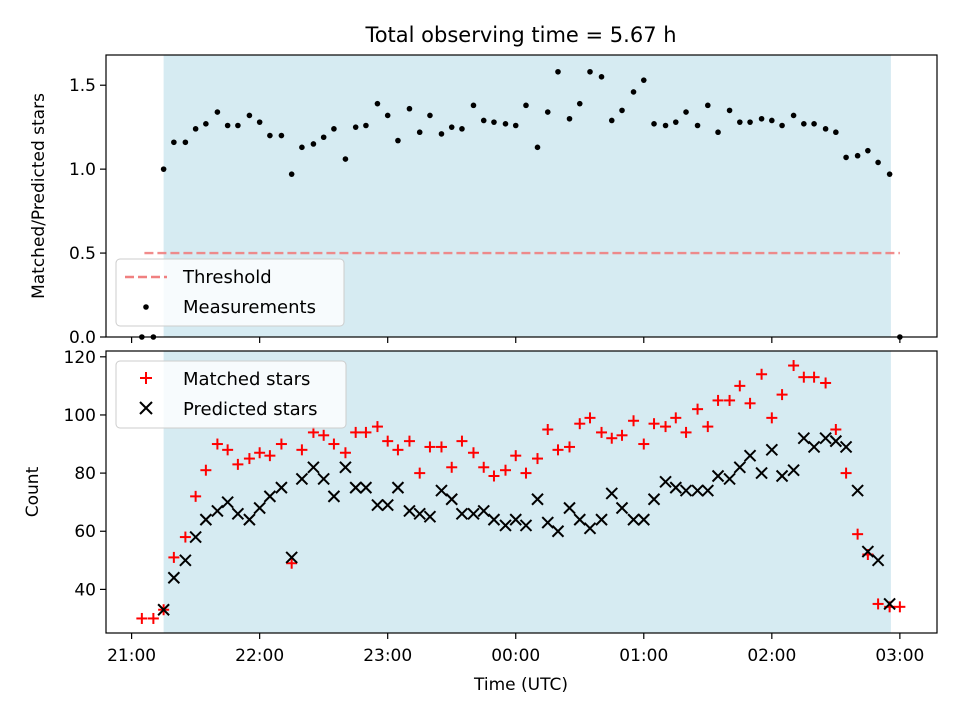  What do you see at coordinates (515, 649) in the screenshot?
I see `bottom-x-axis: 21:00 22:00 23:00 00:00 01:00 02:00 03:00` at bounding box center [515, 649].